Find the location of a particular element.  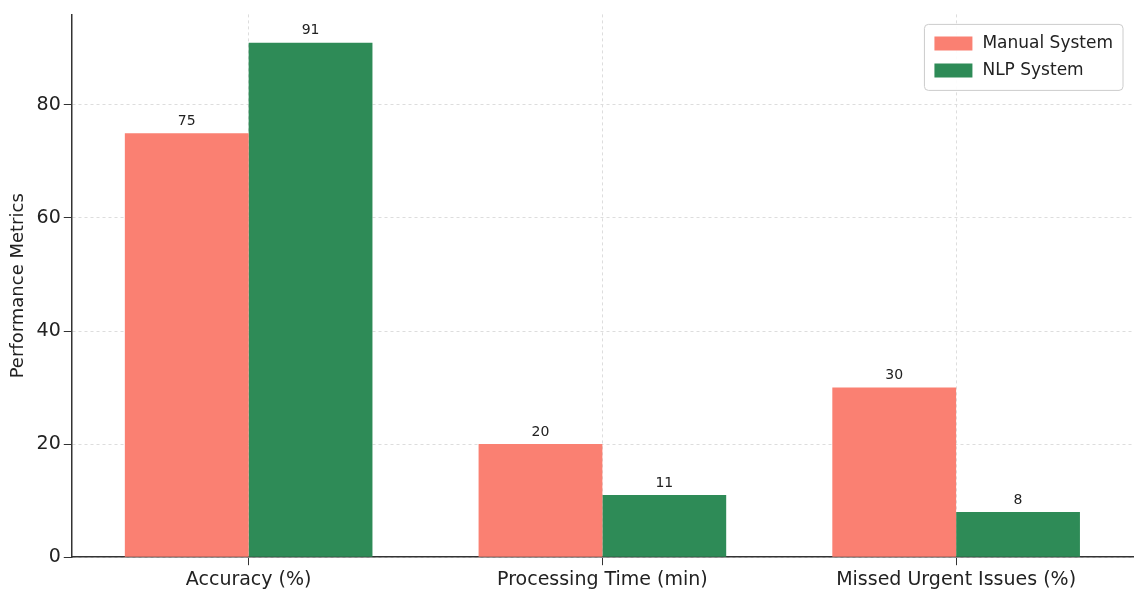

y-tick-label: 80 is located at coordinates (48, 102).